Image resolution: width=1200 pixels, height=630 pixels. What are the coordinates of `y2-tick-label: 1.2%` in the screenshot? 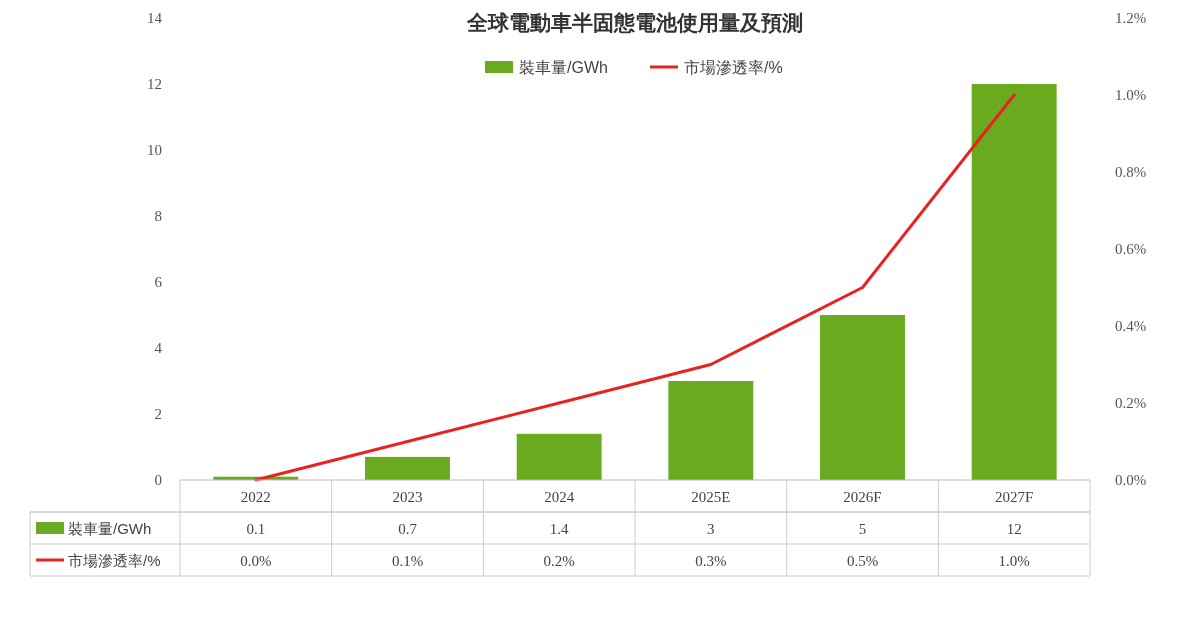 It's located at (1131, 18).